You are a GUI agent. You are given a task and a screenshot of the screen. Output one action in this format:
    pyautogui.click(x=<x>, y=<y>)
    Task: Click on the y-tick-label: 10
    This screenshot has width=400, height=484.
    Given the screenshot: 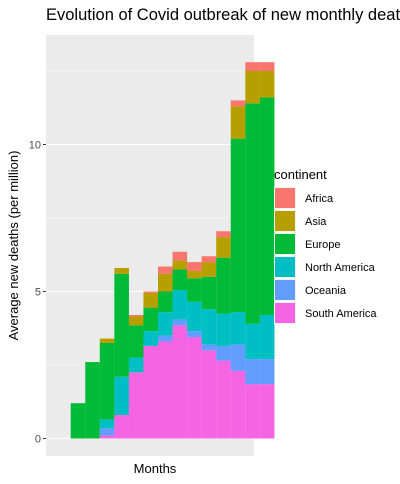 What is the action you would take?
    pyautogui.click(x=35, y=146)
    